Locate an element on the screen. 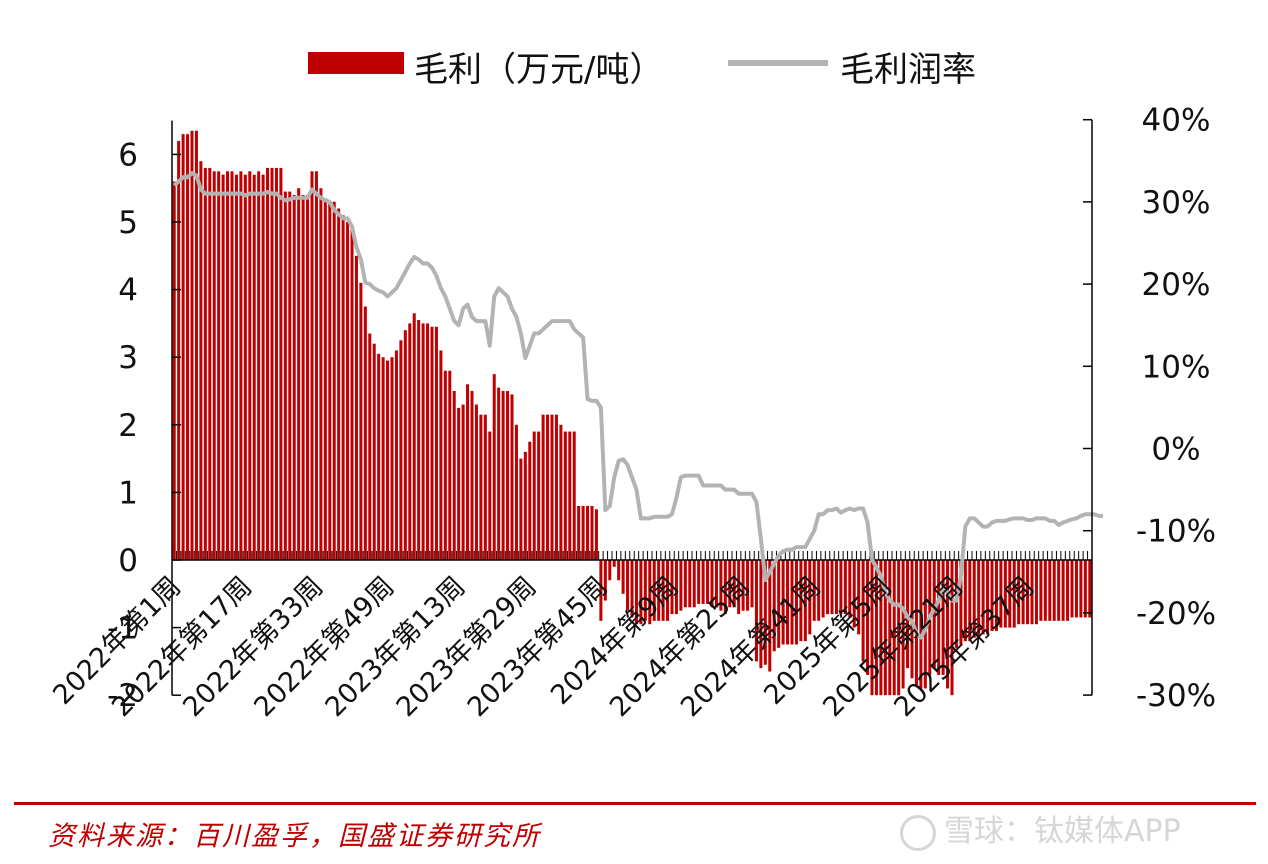 The height and width of the screenshot is (864, 1268). right-tick-label: 10% is located at coordinates (1176, 367).